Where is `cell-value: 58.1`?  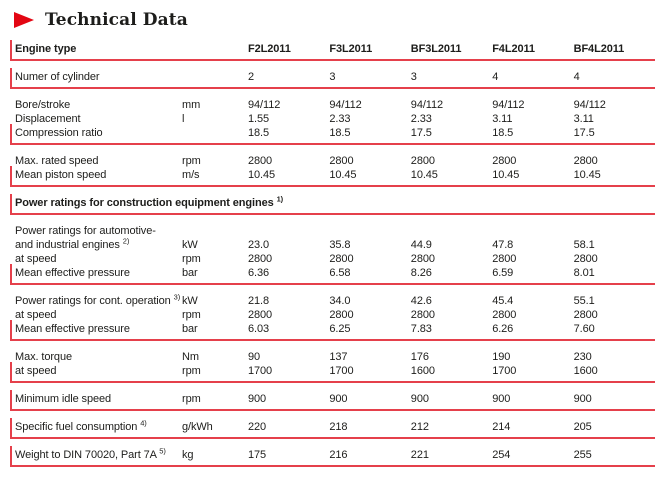
cell-value: 58.1 is located at coordinates (584, 245).